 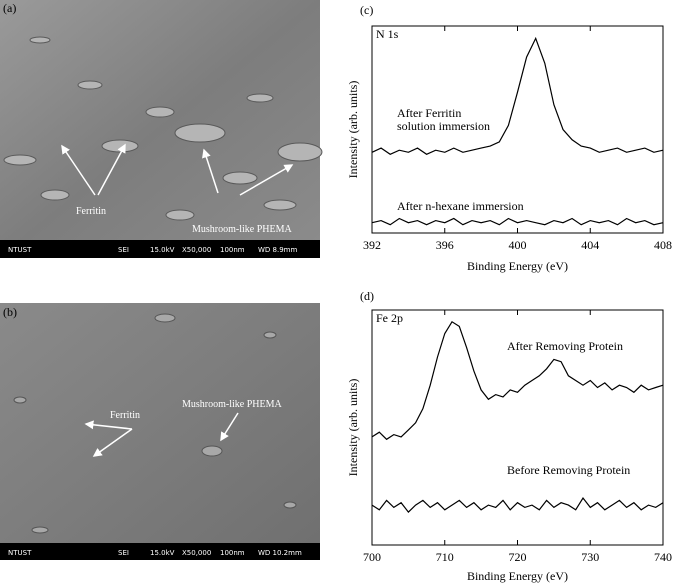 What do you see at coordinates (568, 470) in the screenshot?
I see `series-label: Before Removing Protein` at bounding box center [568, 470].